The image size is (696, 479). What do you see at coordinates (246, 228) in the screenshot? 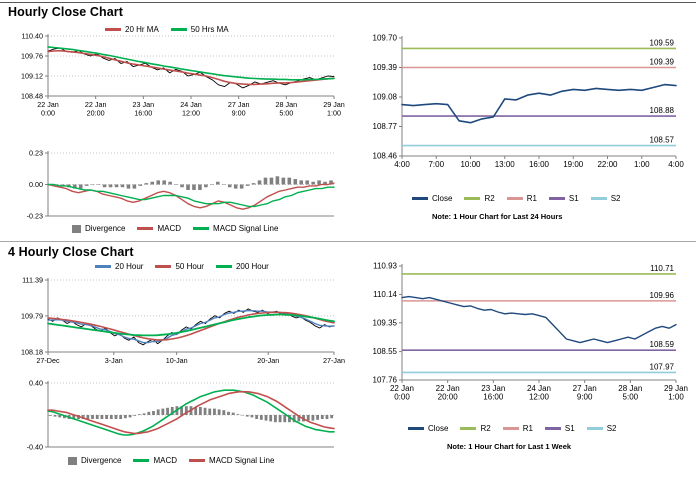
I see `legend-label: MACD Signal Line` at bounding box center [246, 228].